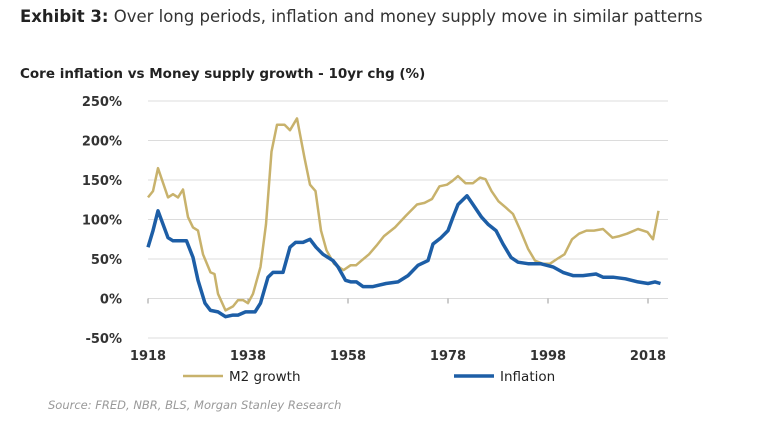  Describe the element at coordinates (348, 356) in the screenshot. I see `x-tick-label: 1958` at that location.